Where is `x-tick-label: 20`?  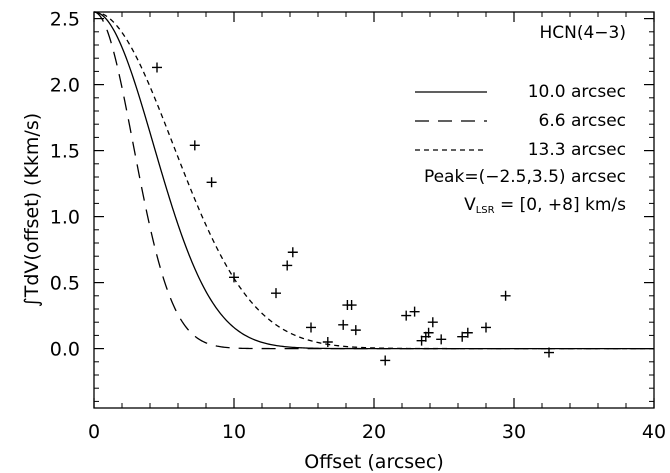 x-tick-label: 20 is located at coordinates (374, 432).